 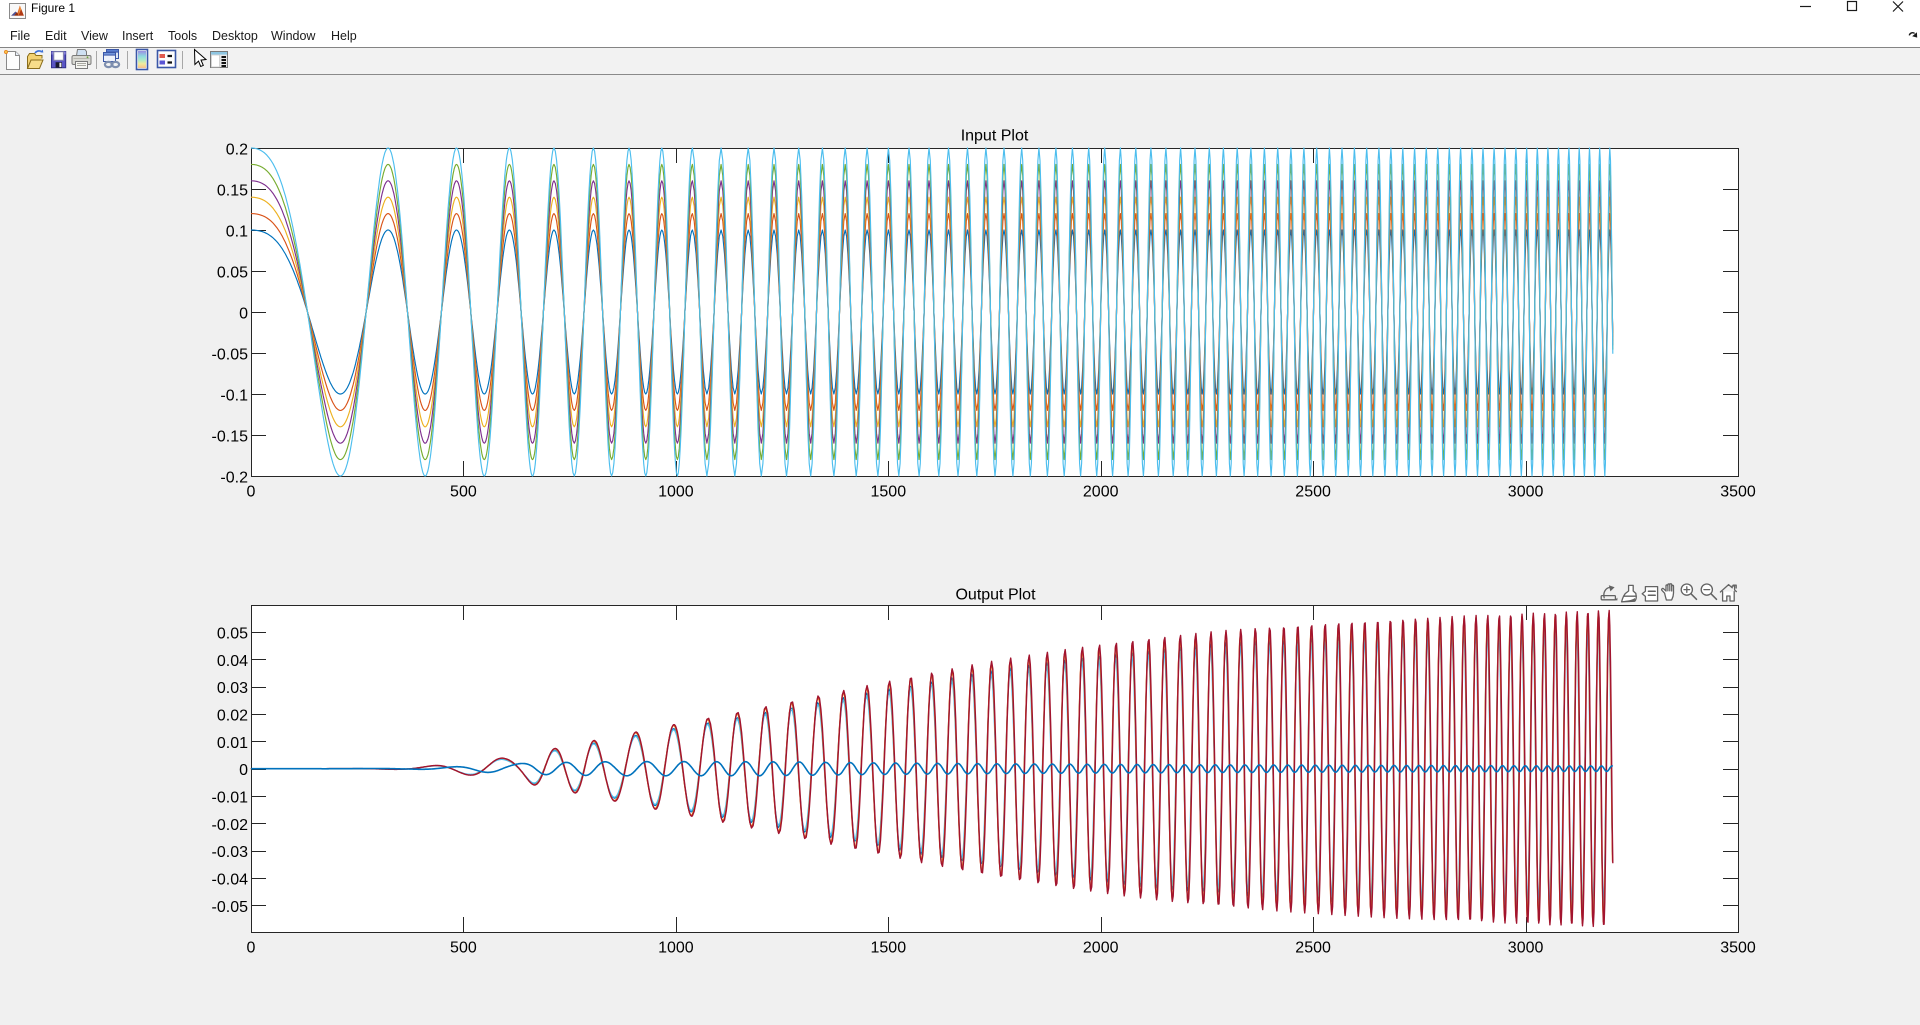 What do you see at coordinates (232, 743) in the screenshot?
I see `svg-text: 0.01` at bounding box center [232, 743].